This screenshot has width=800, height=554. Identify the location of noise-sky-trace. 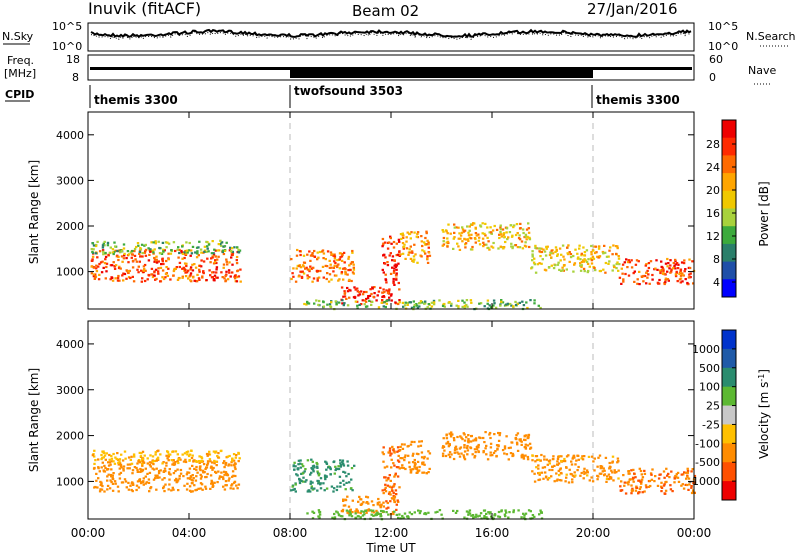
(391, 33).